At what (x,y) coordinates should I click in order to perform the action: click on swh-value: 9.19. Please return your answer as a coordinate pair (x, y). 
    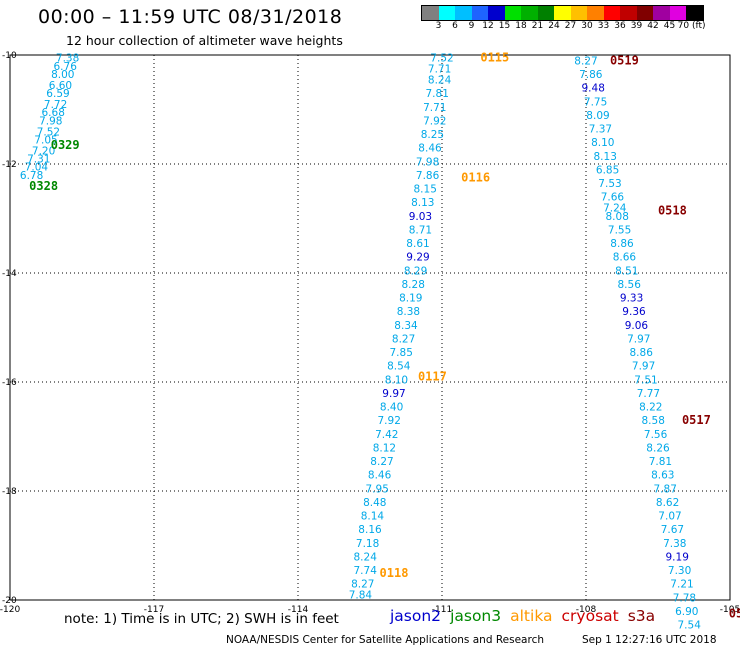
    Looking at the image, I should click on (677, 557).